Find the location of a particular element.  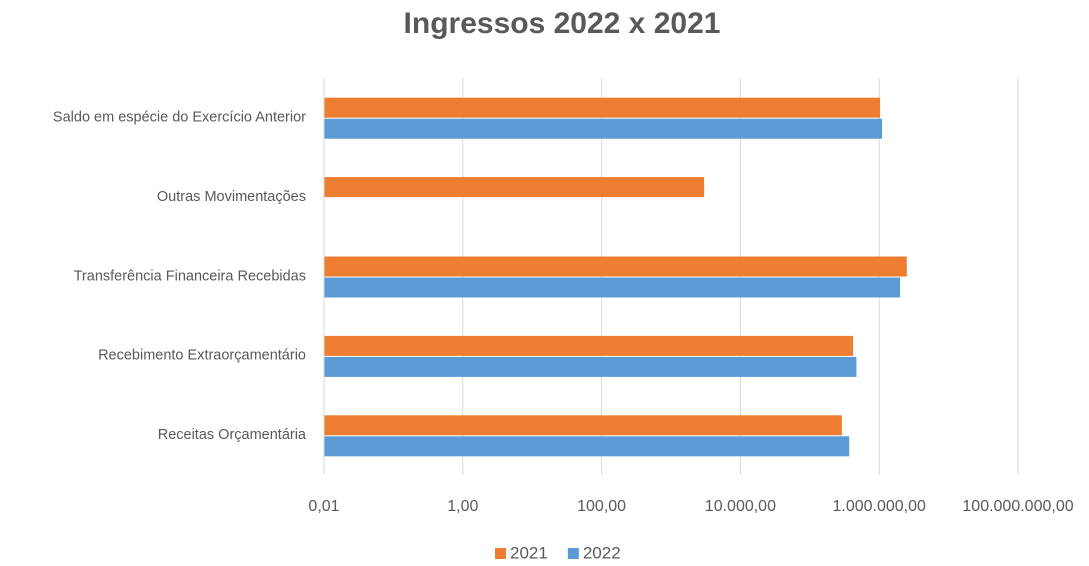

chart-title: Ingressos 2022 x 2021 is located at coordinates (562, 23).